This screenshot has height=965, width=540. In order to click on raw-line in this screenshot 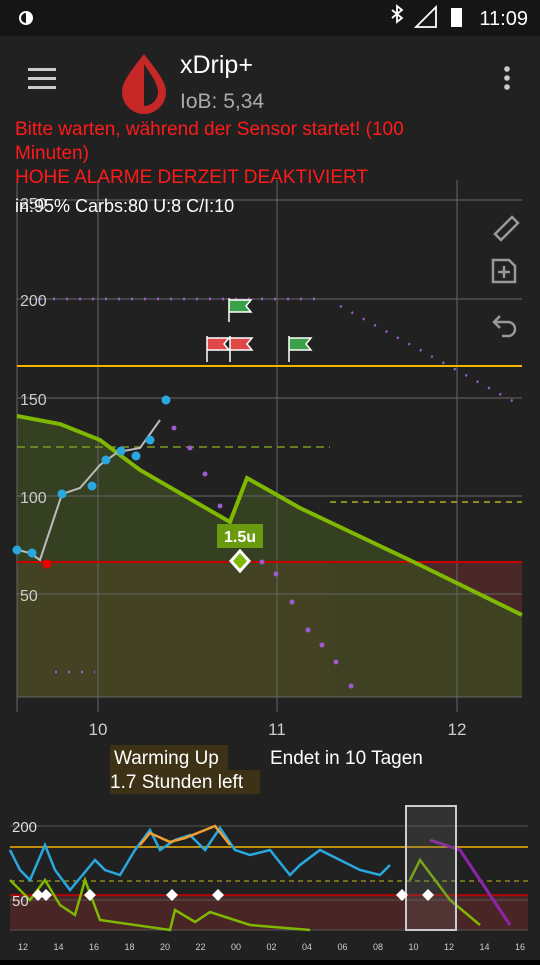, I will do `click(89, 490)`.